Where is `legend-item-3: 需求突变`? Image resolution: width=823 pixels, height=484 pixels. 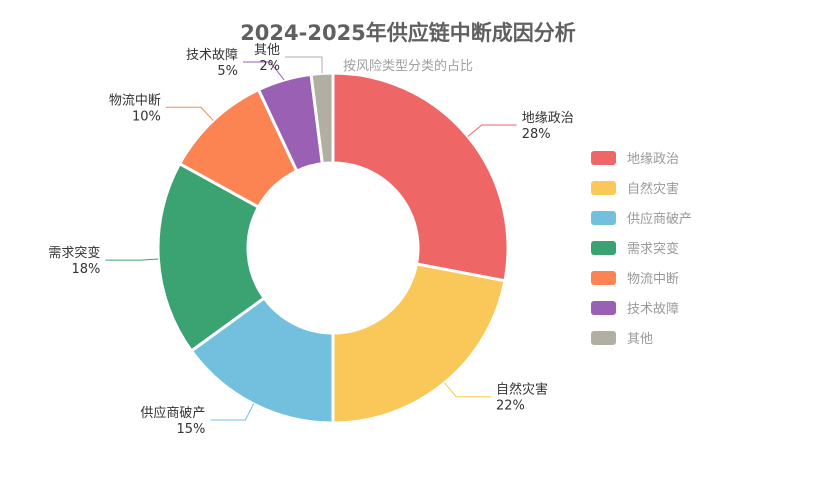 legend-item-3: 需求突变 is located at coordinates (653, 249).